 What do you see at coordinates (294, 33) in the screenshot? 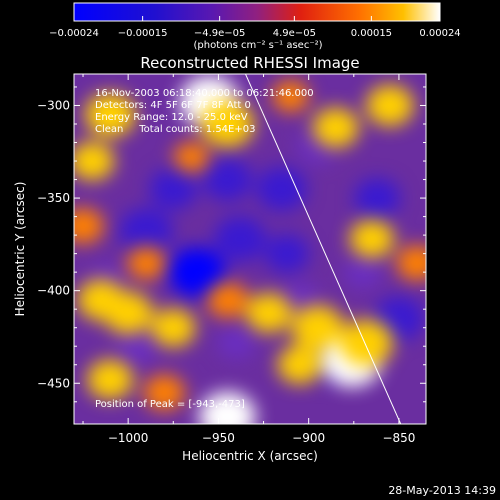
I see `colorbar-tick-label: 4.9e−05` at bounding box center [294, 33].